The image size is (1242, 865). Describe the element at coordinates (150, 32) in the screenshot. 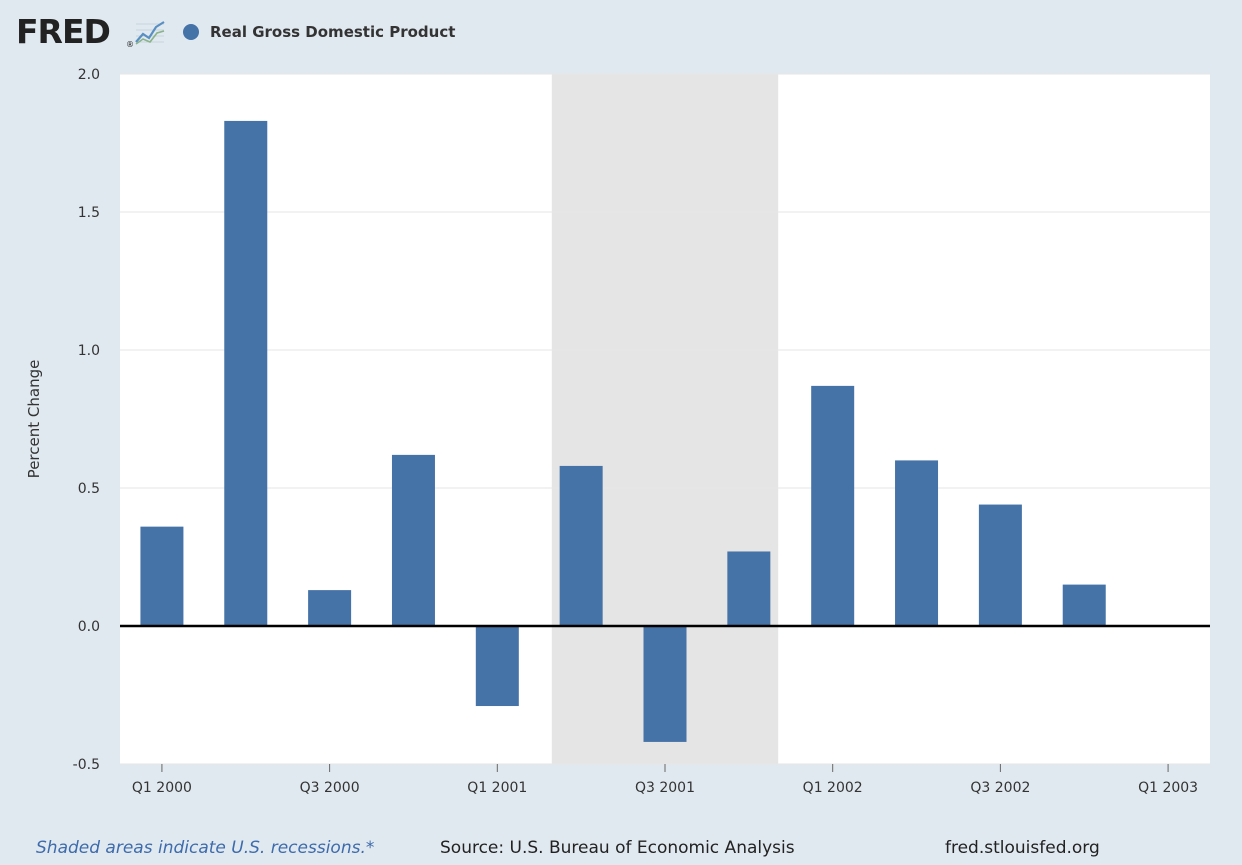

I see `line-graph-icon` at that location.